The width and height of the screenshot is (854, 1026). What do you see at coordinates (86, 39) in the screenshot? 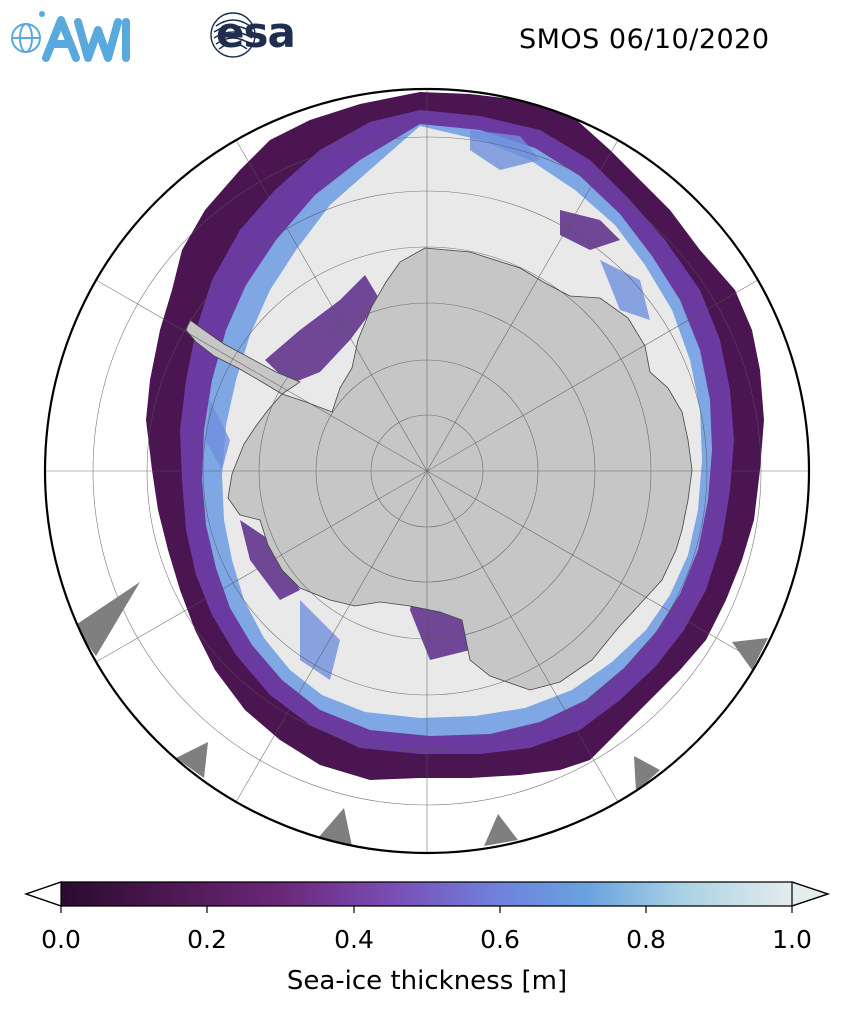
I see `awi-letters` at bounding box center [86, 39].